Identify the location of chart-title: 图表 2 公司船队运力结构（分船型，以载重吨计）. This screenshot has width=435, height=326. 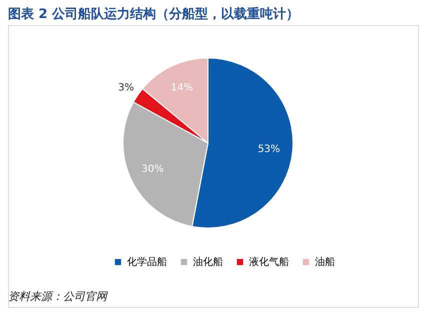
(154, 14).